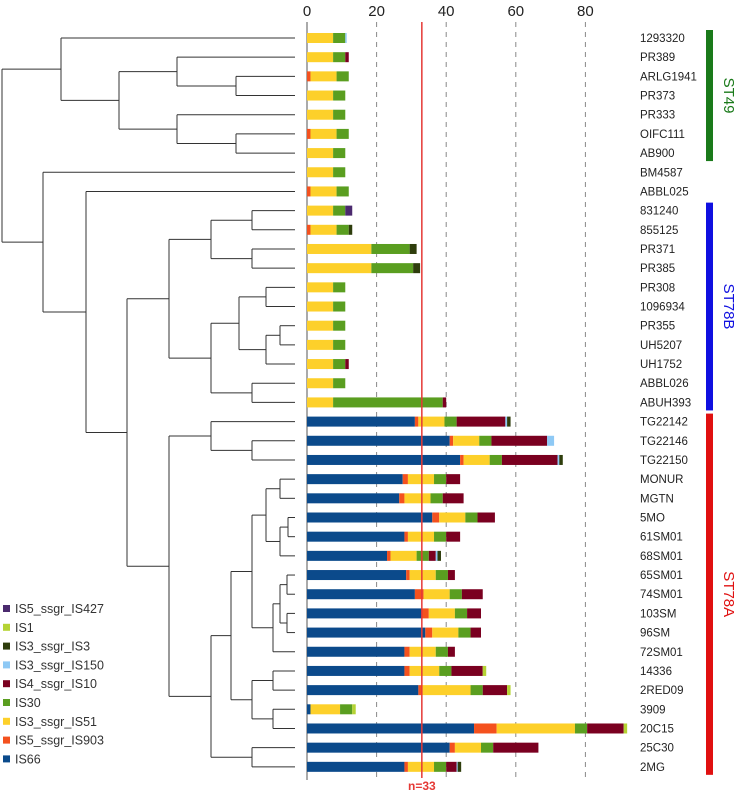  I want to click on row-label: 5MO, so click(652, 519).